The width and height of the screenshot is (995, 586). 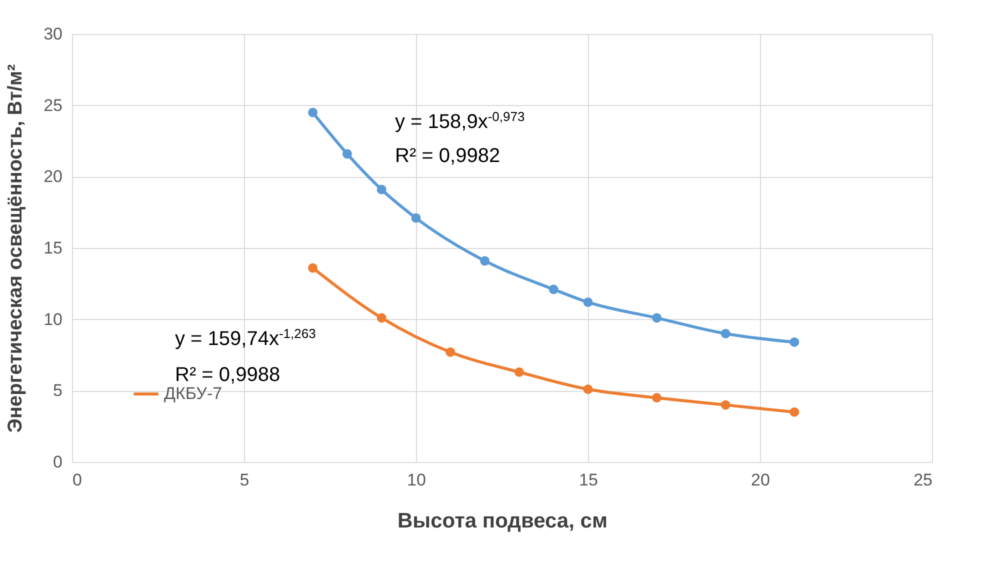 What do you see at coordinates (503, 521) in the screenshot?
I see `x-axis-title: Высота подвеса, см` at bounding box center [503, 521].